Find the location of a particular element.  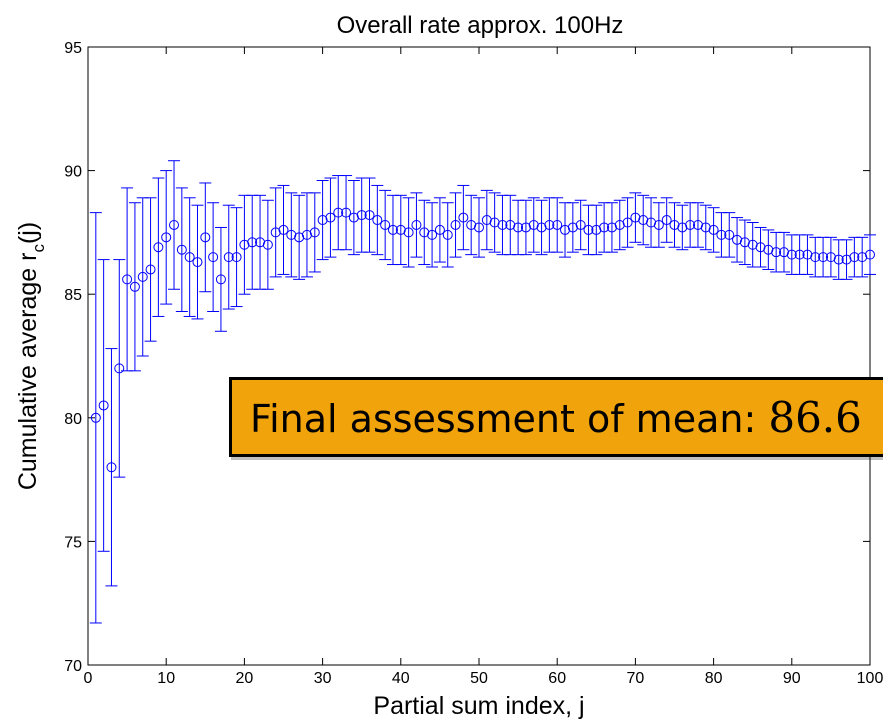

final-assessment-callout: Final assessment of mean: 86.6 is located at coordinates (556, 417).